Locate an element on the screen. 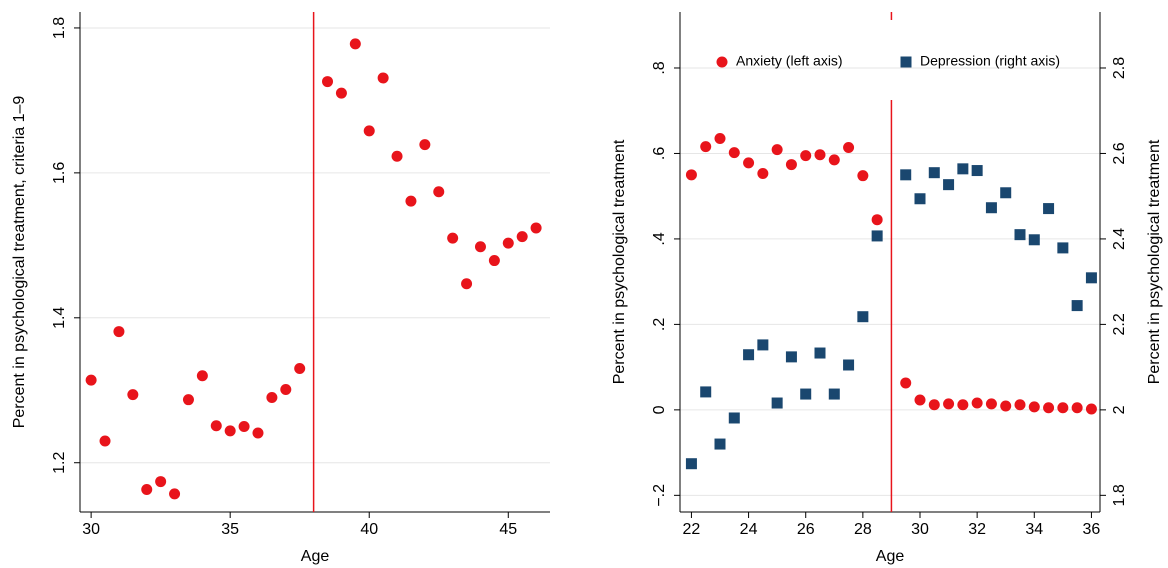  y2-tick-label: 2.6 is located at coordinates (1119, 153).